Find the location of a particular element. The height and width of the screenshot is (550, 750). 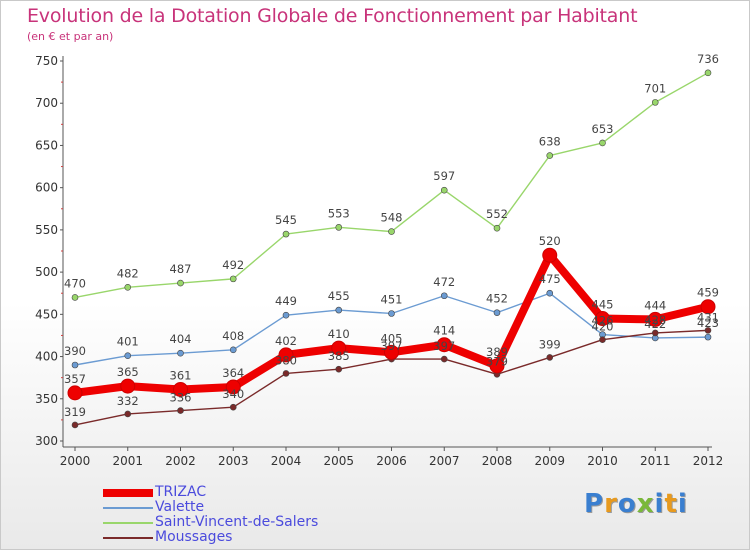

data-label: 492 is located at coordinates (233, 265).